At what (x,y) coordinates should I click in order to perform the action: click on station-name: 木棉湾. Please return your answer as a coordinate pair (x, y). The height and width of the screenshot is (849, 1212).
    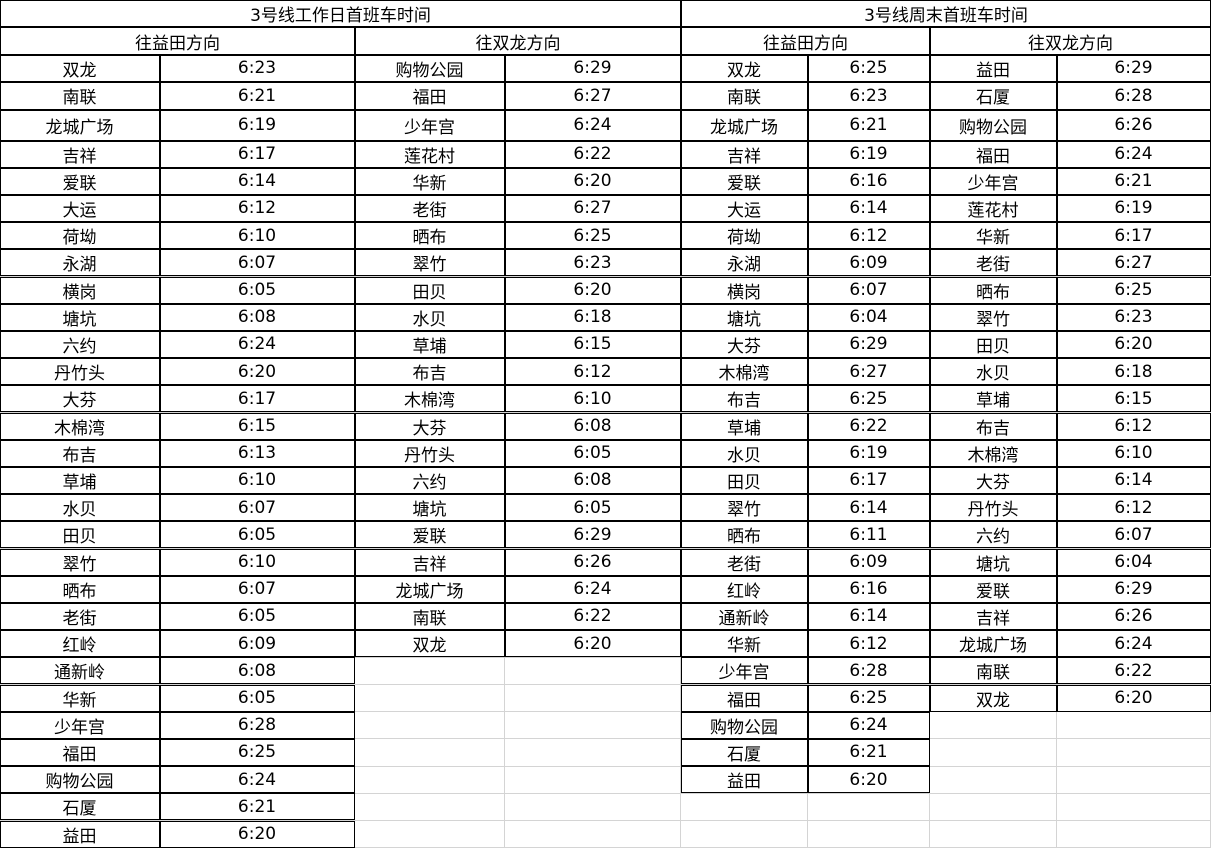
    Looking at the image, I should click on (80, 426).